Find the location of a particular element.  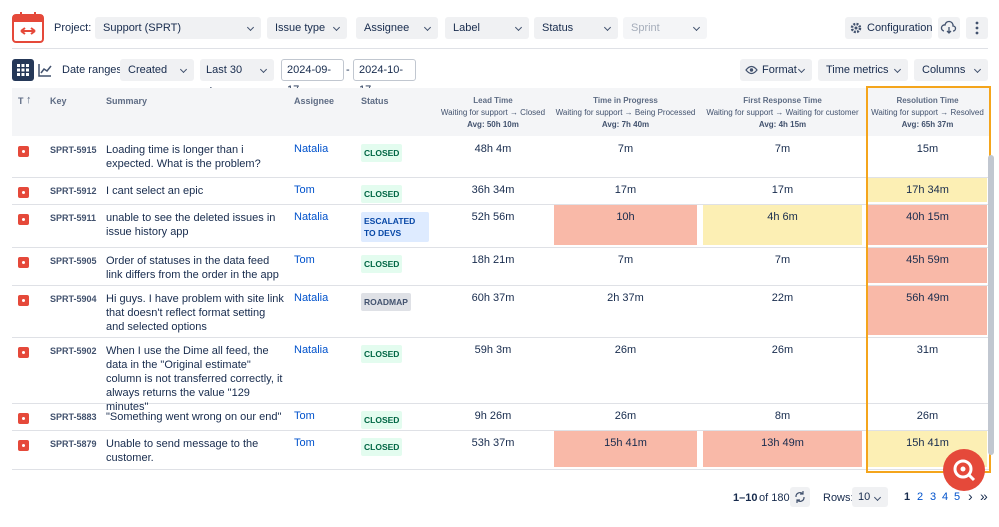

metric-average: Avg: 65h 37m is located at coordinates (927, 124).